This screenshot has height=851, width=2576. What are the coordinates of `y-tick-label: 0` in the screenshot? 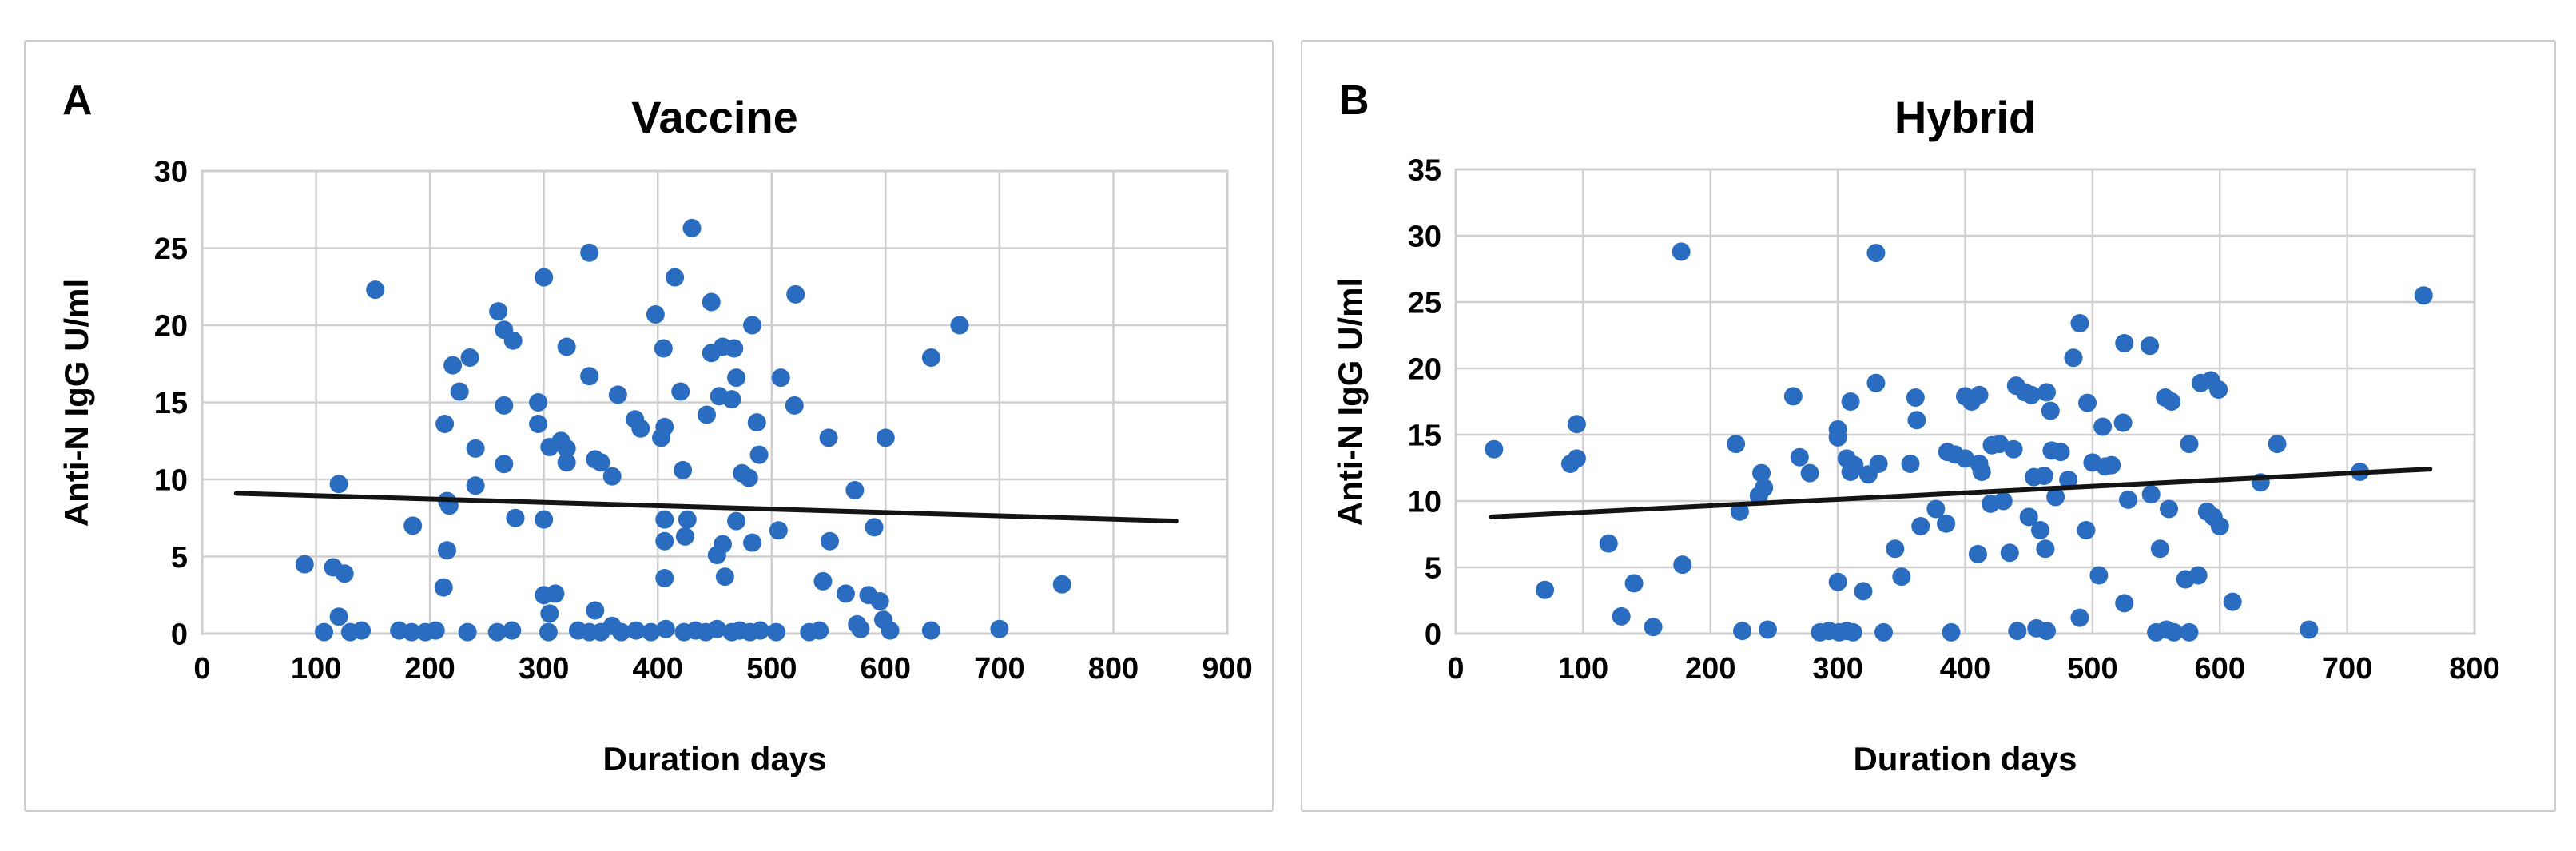 It's located at (1433, 634).